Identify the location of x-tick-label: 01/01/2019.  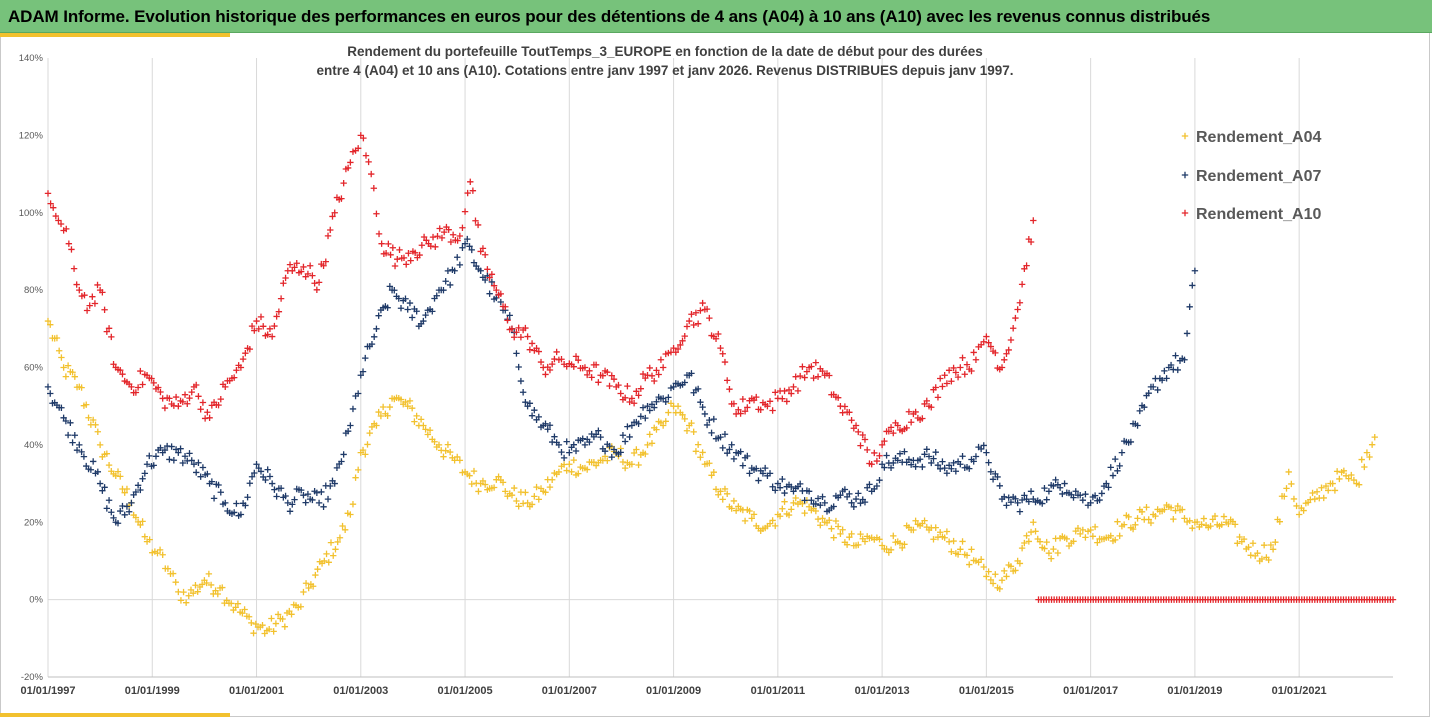
(1194, 691).